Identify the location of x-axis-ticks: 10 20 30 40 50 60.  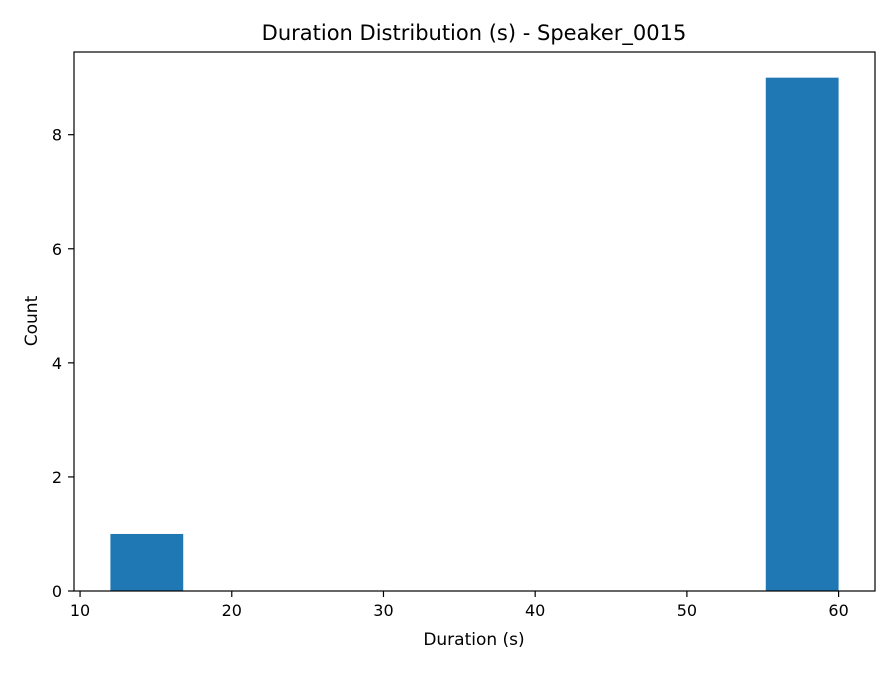
(459, 605).